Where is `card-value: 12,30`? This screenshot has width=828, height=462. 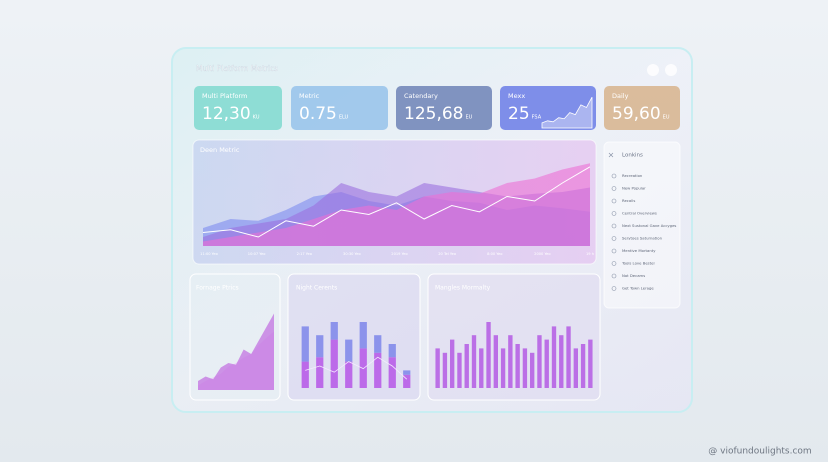 card-value: 12,30 is located at coordinates (226, 114).